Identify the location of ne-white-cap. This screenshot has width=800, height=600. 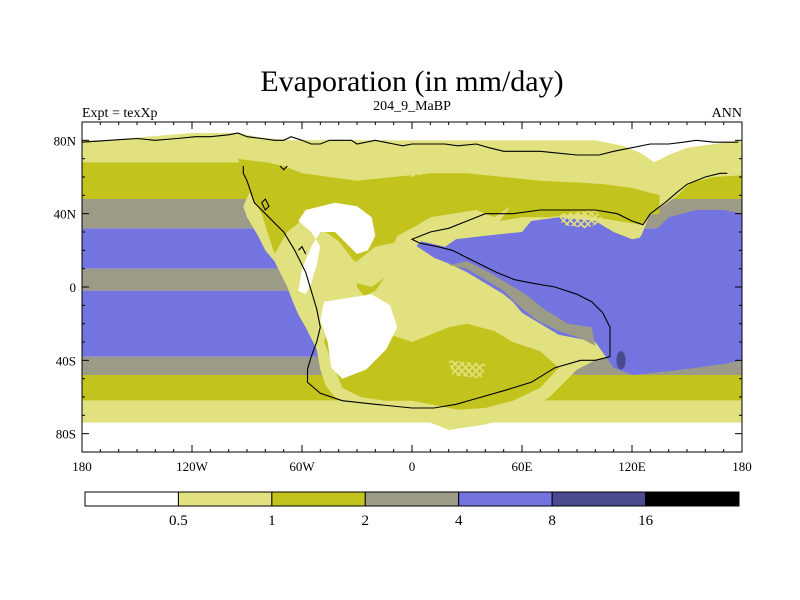
(668, 142).